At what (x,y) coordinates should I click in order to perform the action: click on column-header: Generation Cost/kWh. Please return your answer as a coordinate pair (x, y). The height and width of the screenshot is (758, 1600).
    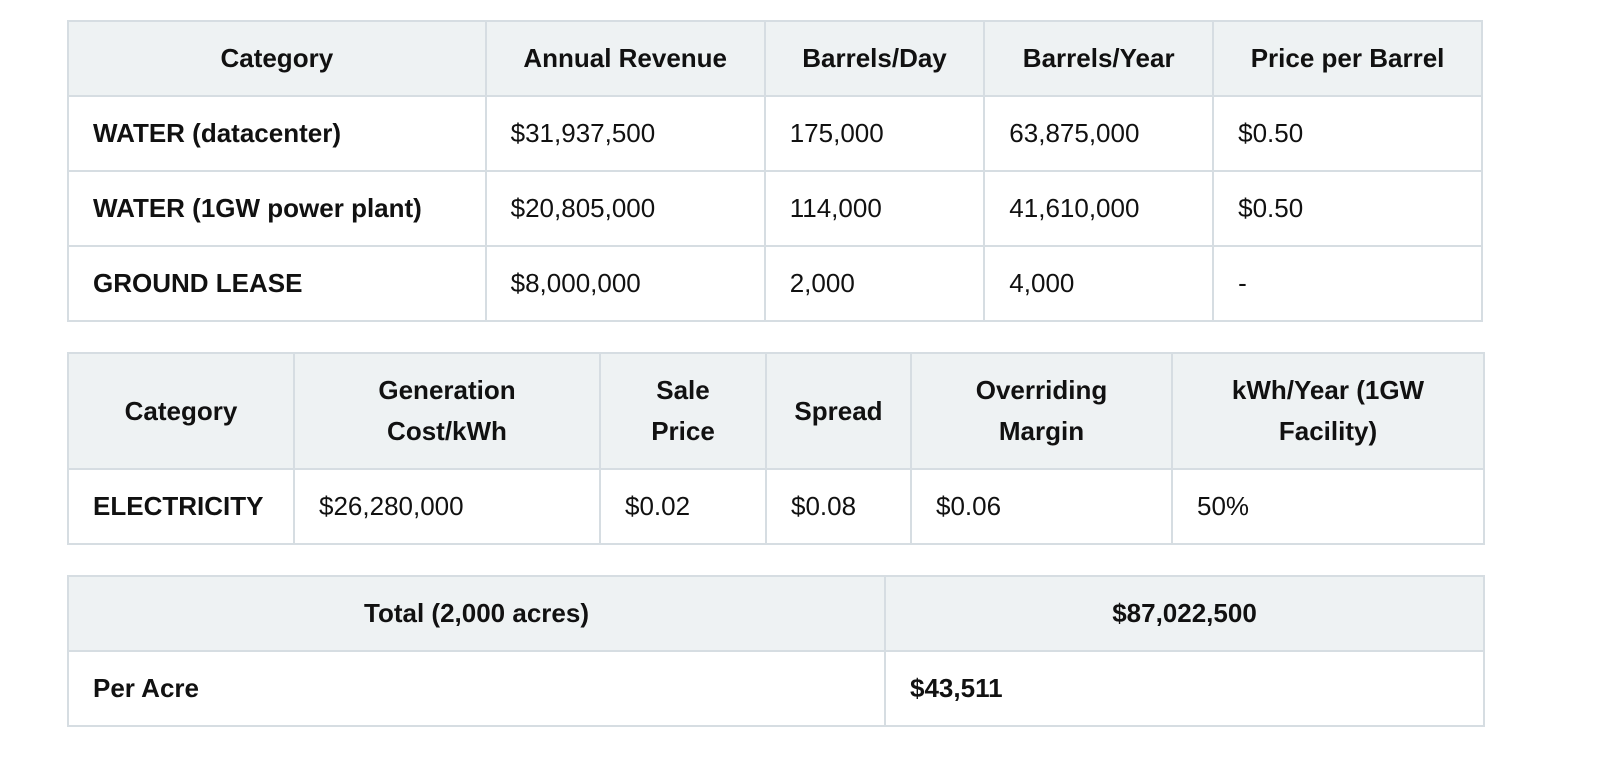
    Looking at the image, I should click on (447, 411).